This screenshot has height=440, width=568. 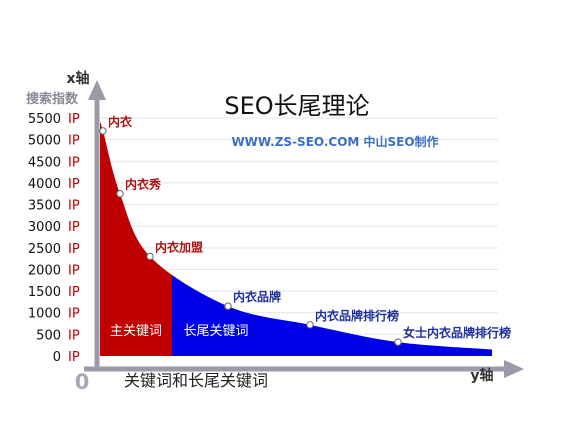 I want to click on head-keyword-area, so click(x=136, y=239).